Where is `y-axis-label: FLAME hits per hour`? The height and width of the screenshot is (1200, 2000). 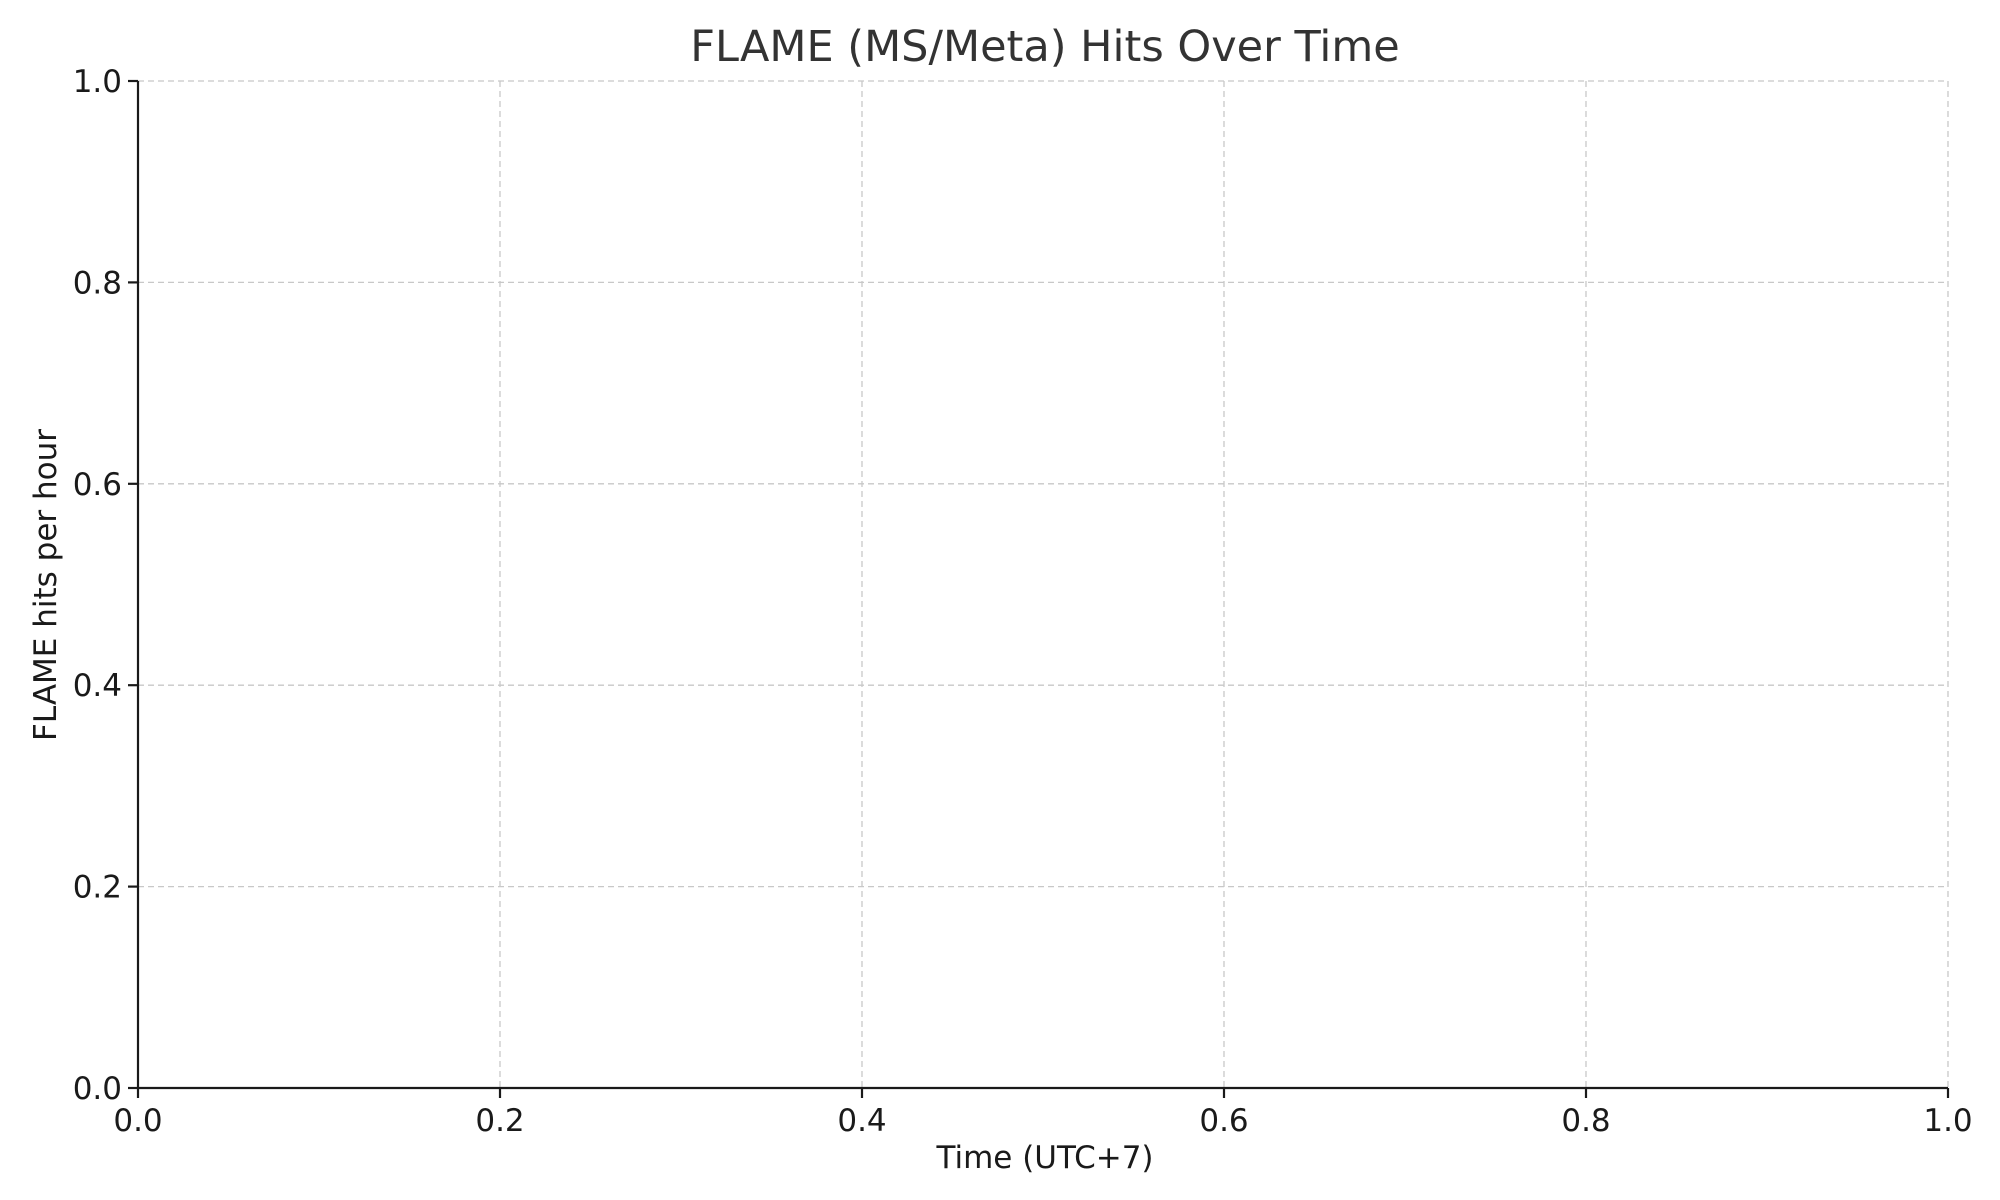
y-axis-label: FLAME hits per hour is located at coordinates (46, 585).